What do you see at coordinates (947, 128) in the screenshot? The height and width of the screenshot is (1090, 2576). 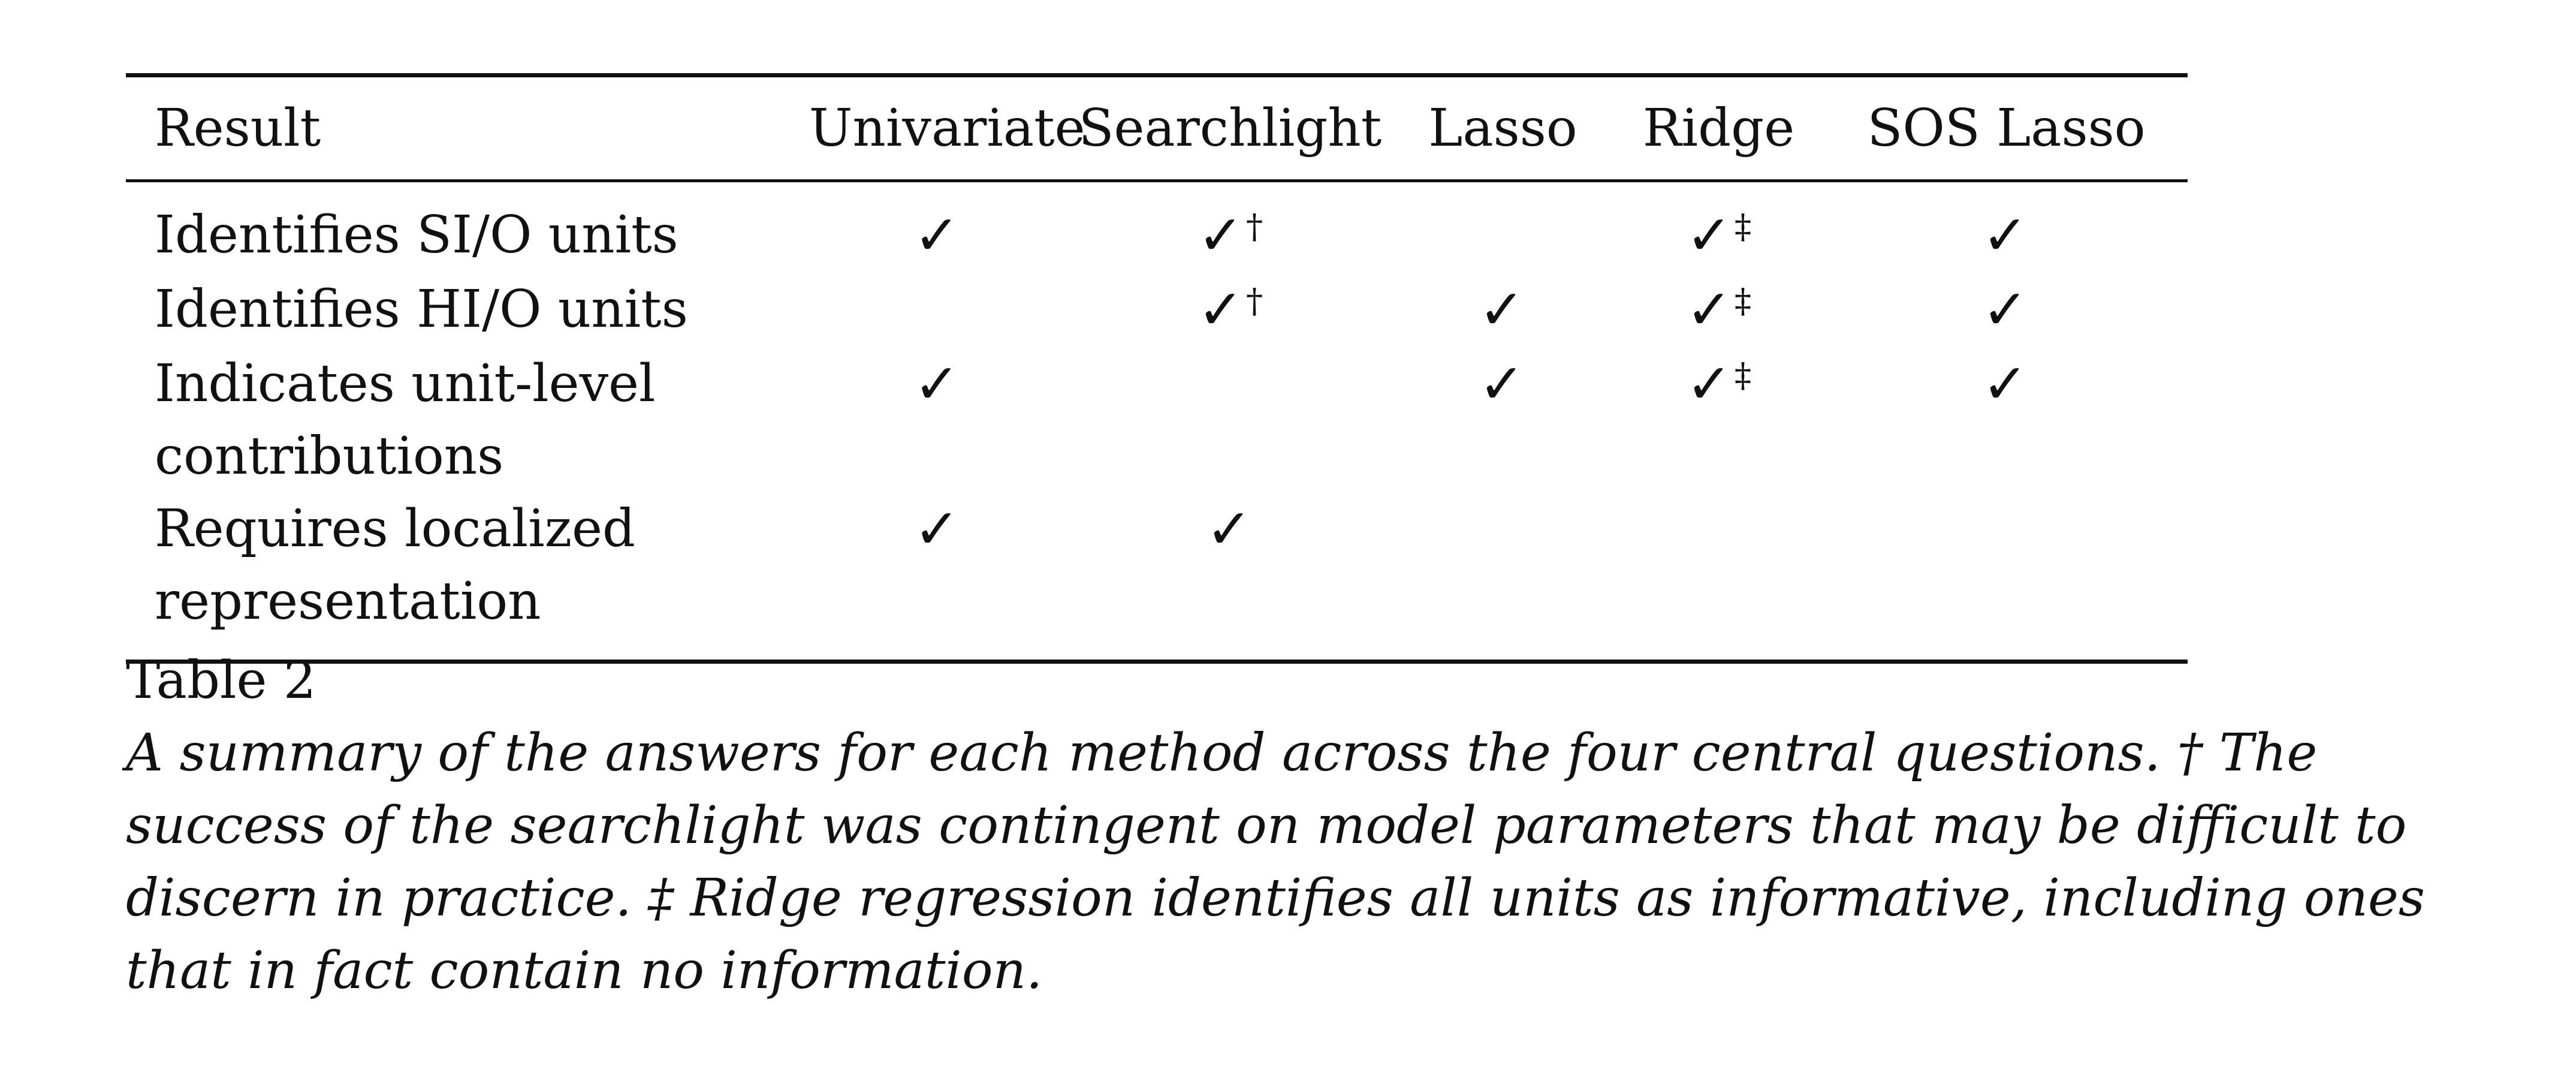 I see `header-univariate: Univariate` at bounding box center [947, 128].